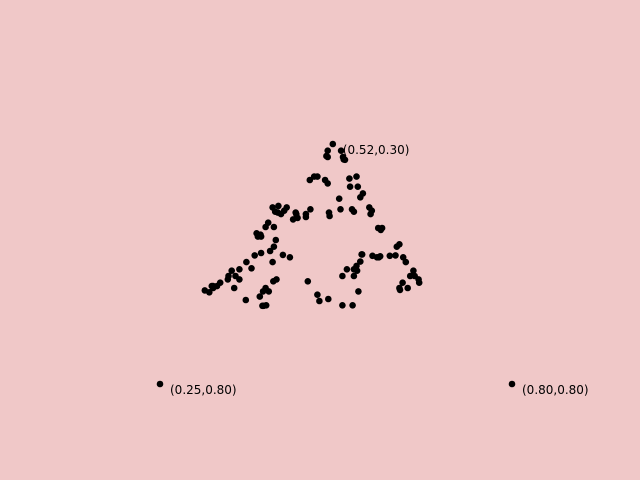 The height and width of the screenshot is (480, 640). Describe the element at coordinates (376, 150) in the screenshot. I see `vertex-label: (0.52,0.30)` at that location.